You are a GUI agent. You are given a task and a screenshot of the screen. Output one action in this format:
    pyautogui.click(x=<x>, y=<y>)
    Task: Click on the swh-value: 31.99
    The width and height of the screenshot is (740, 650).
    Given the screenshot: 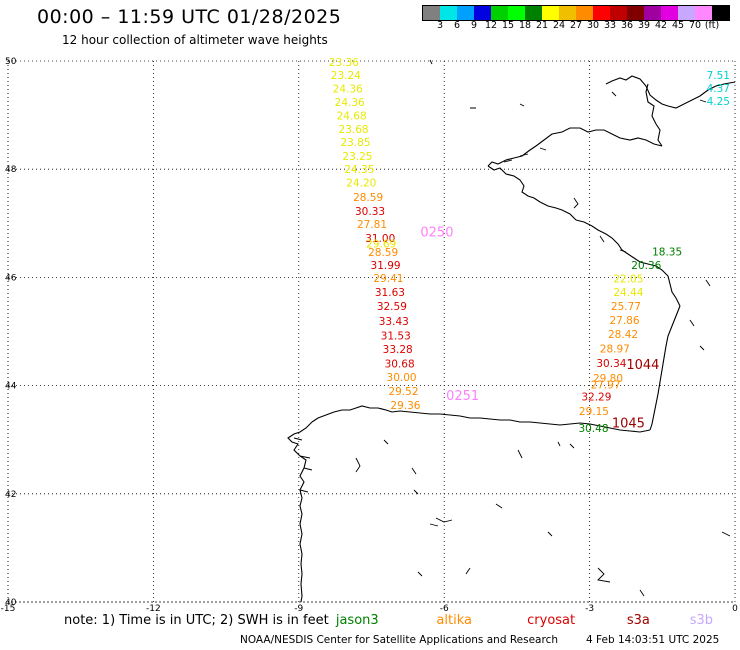 What is the action you would take?
    pyautogui.click(x=386, y=266)
    